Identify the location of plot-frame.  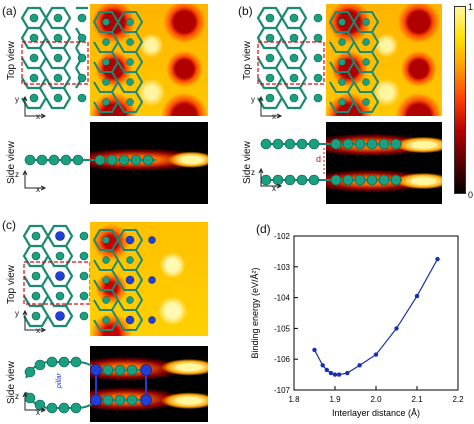
(376, 313).